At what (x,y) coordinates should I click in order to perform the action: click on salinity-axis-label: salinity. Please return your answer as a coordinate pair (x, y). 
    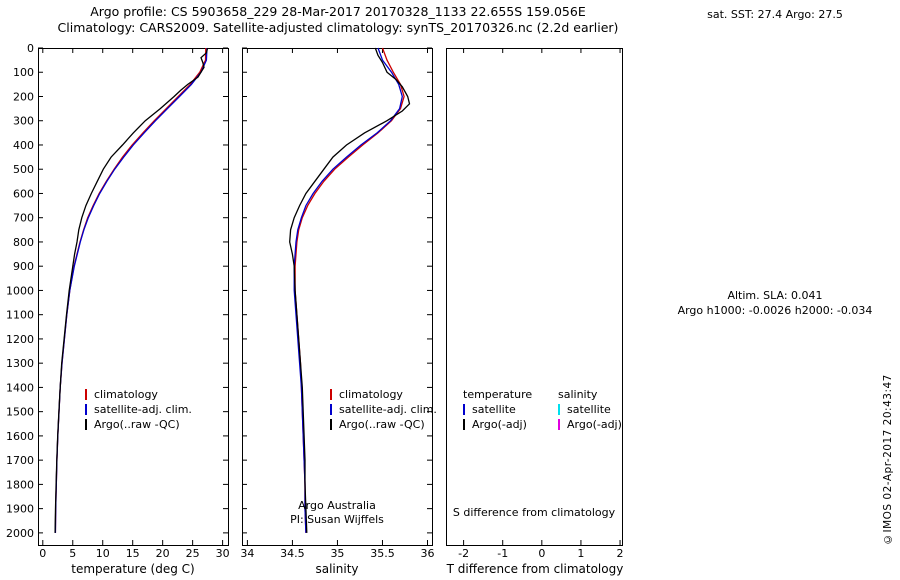
    Looking at the image, I should click on (337, 569).